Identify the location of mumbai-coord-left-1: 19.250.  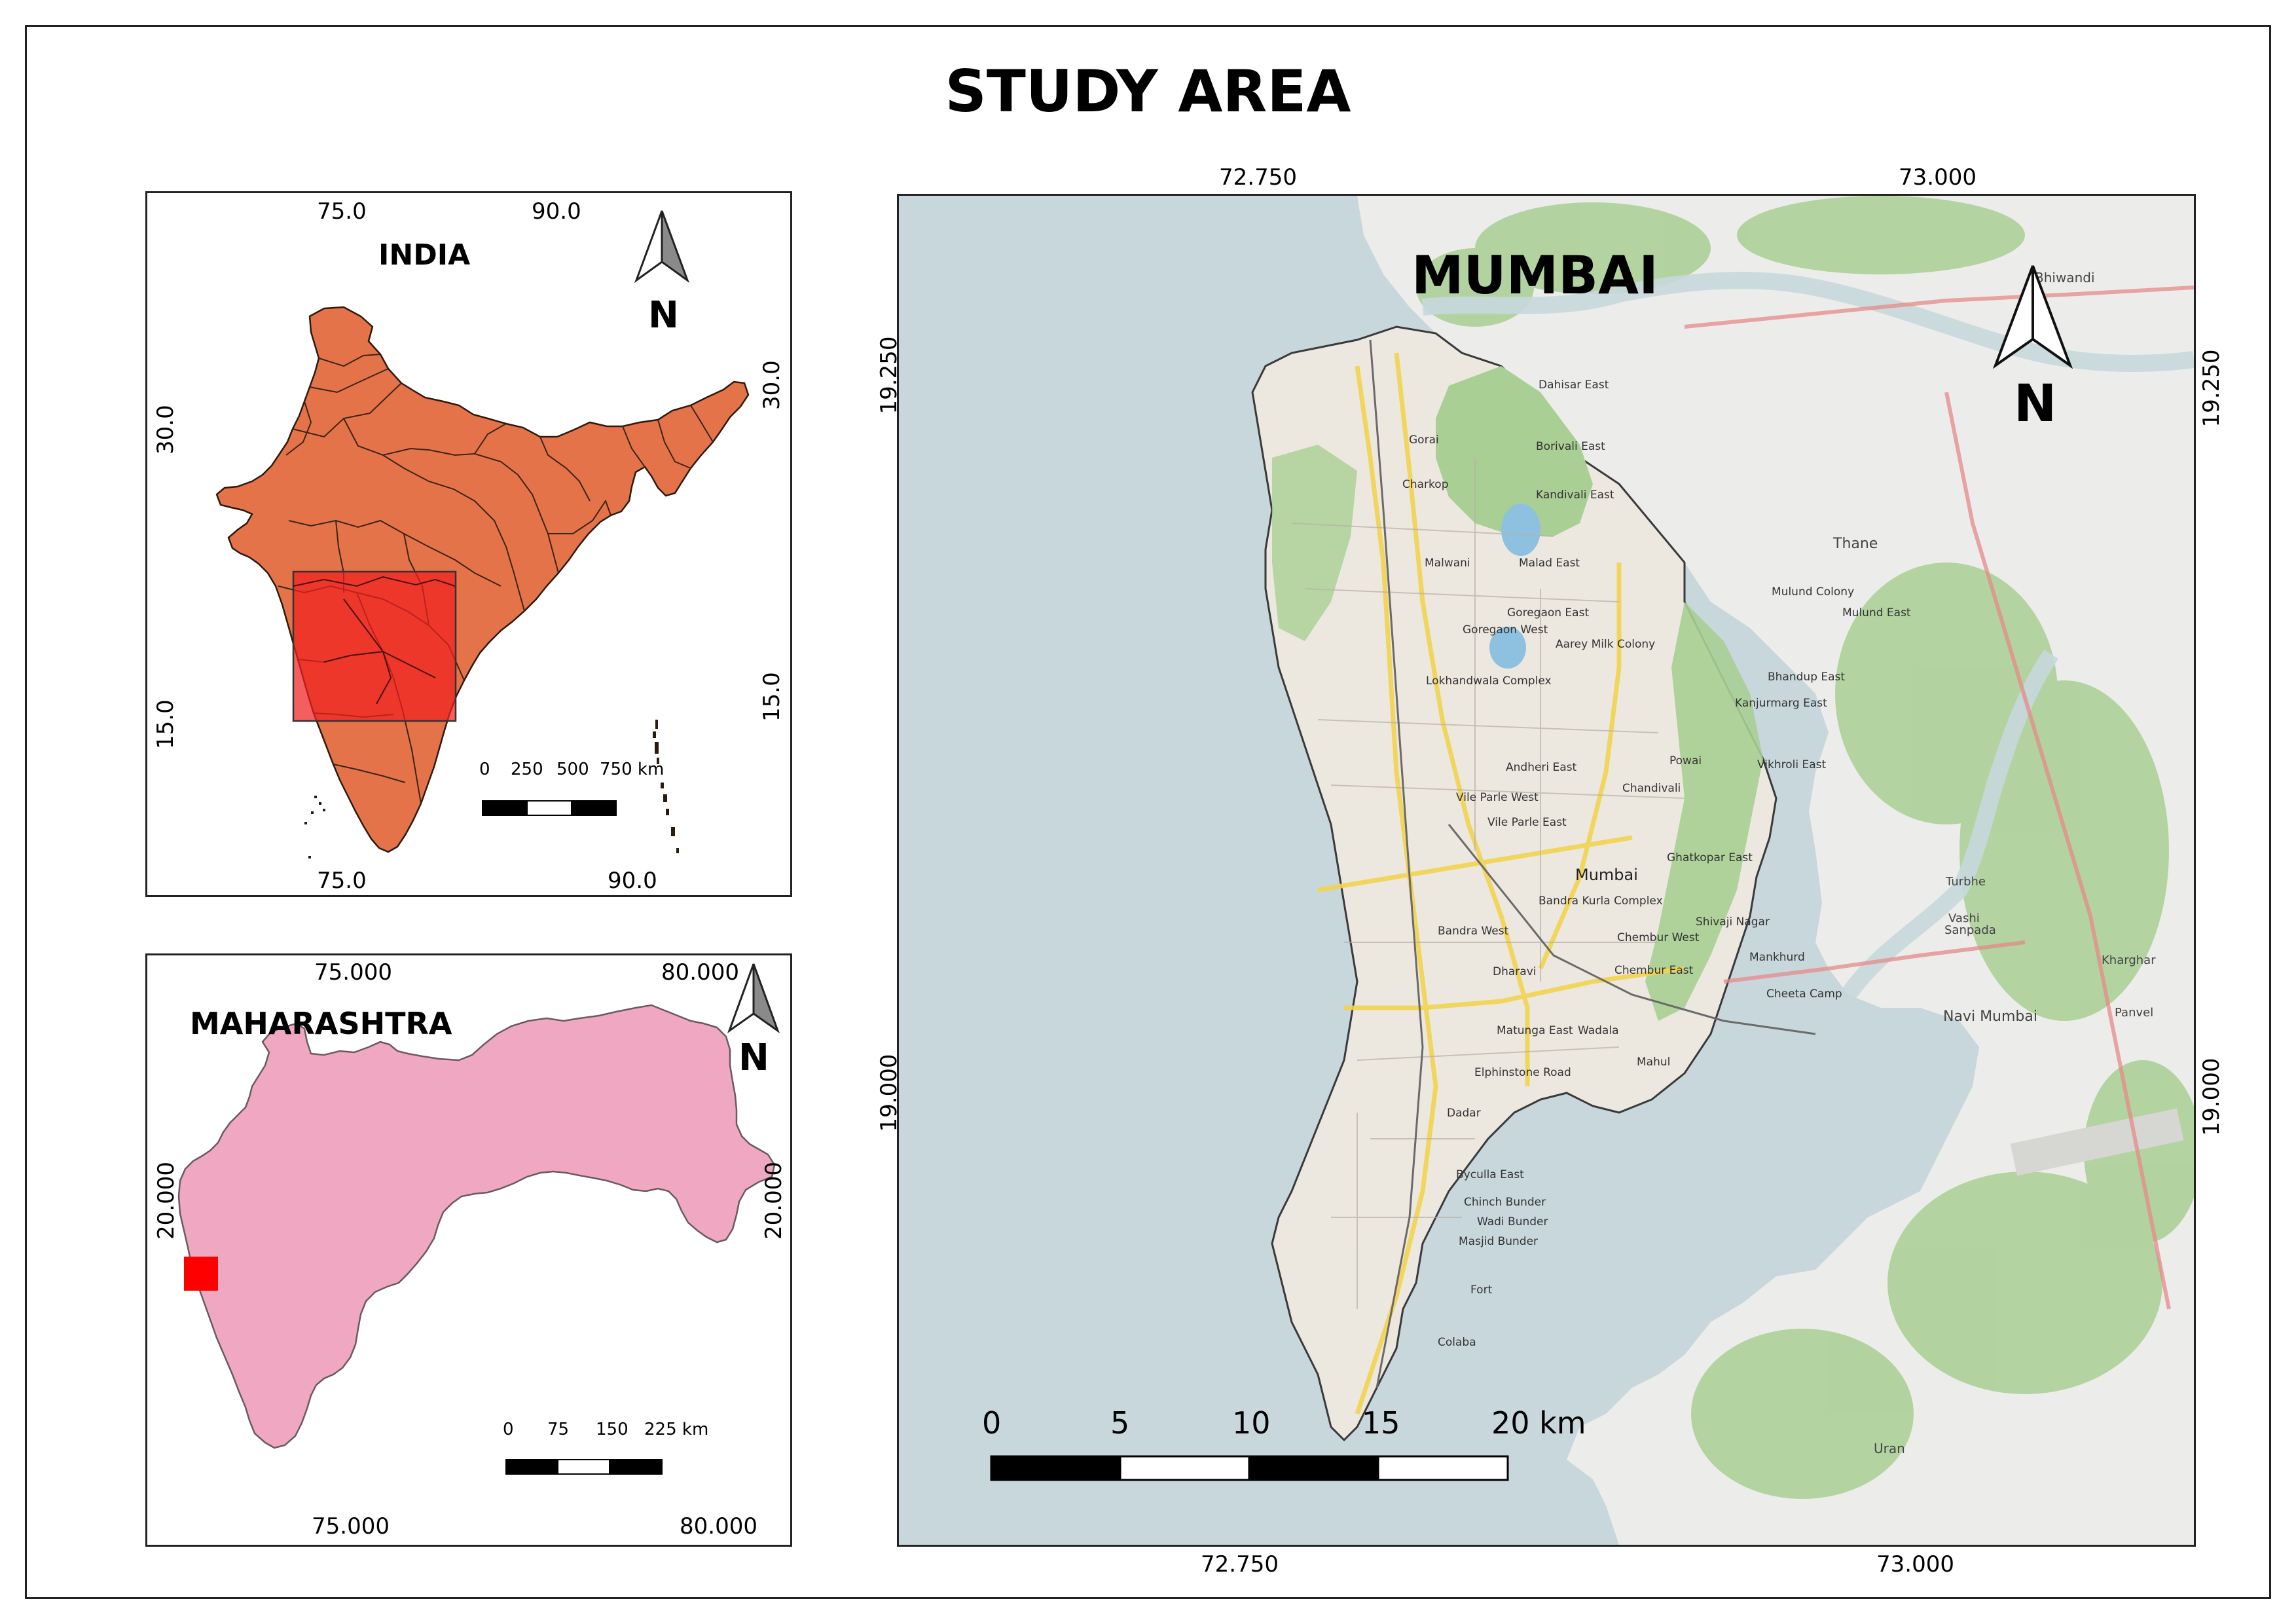
(889, 375).